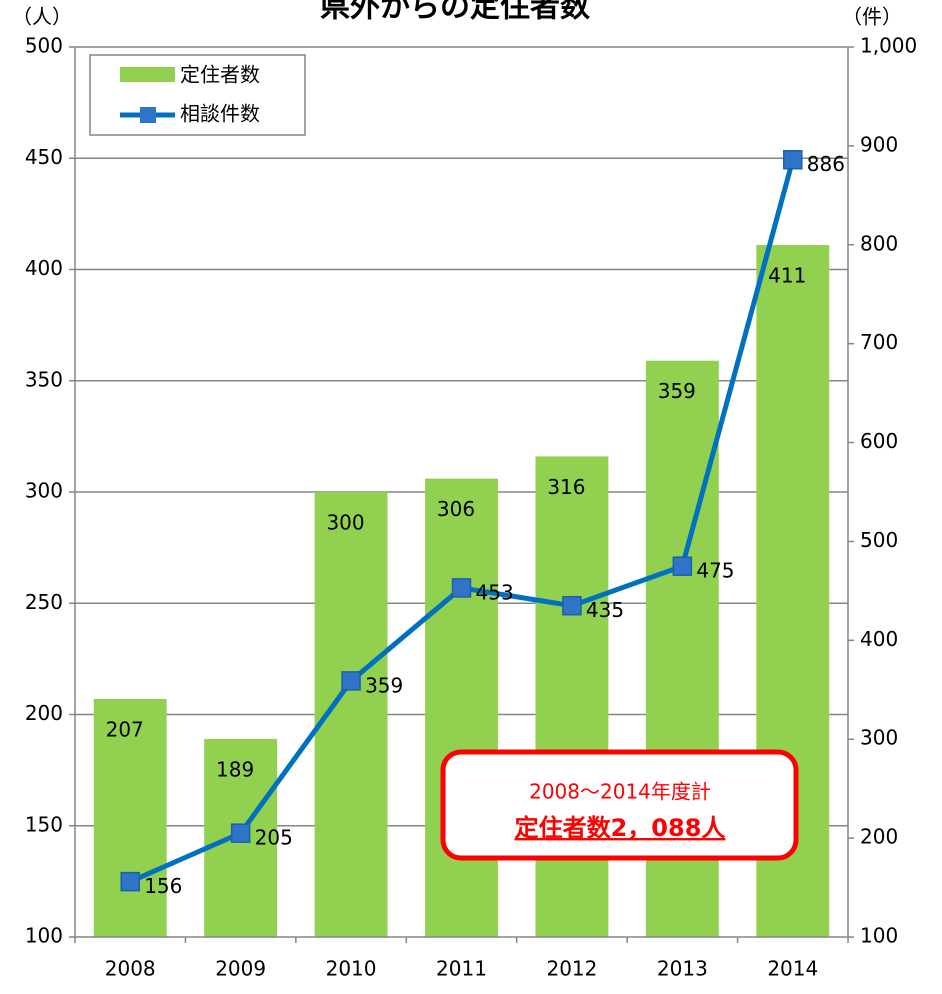 The image size is (942, 994). Describe the element at coordinates (879, 837) in the screenshot. I see `y2-tick-label: 200` at that location.